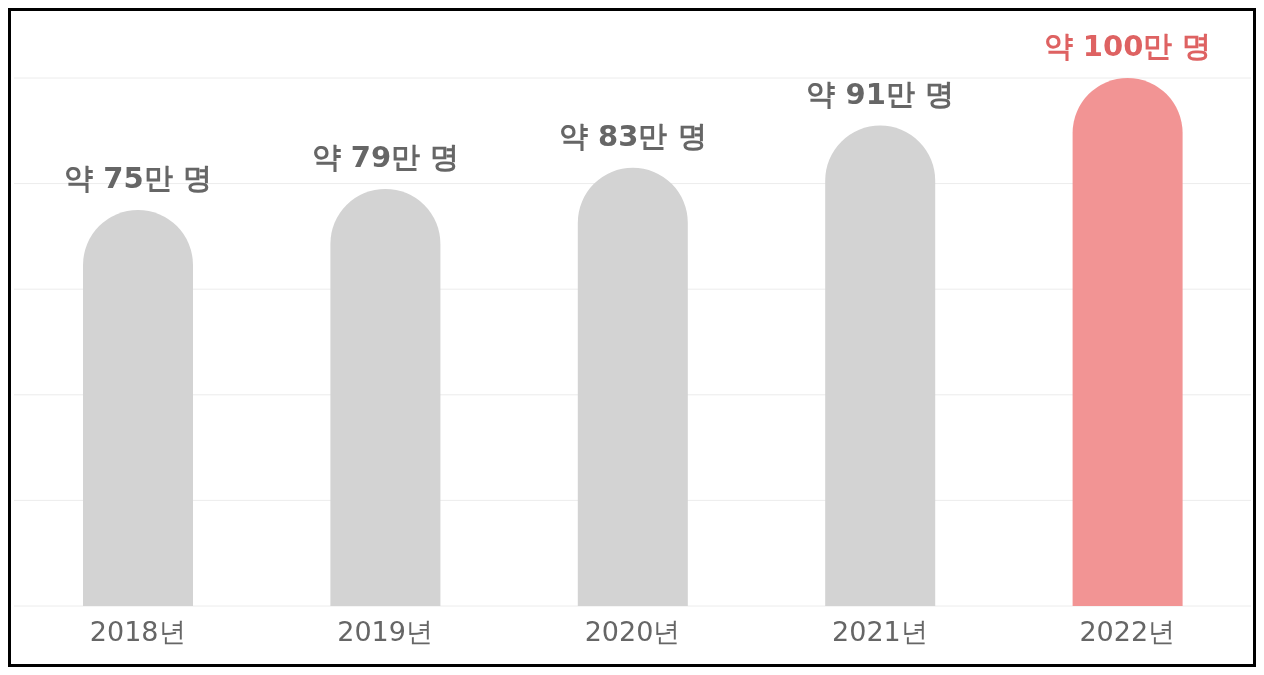  I want to click on x-tick-label: 2021년, so click(880, 632).